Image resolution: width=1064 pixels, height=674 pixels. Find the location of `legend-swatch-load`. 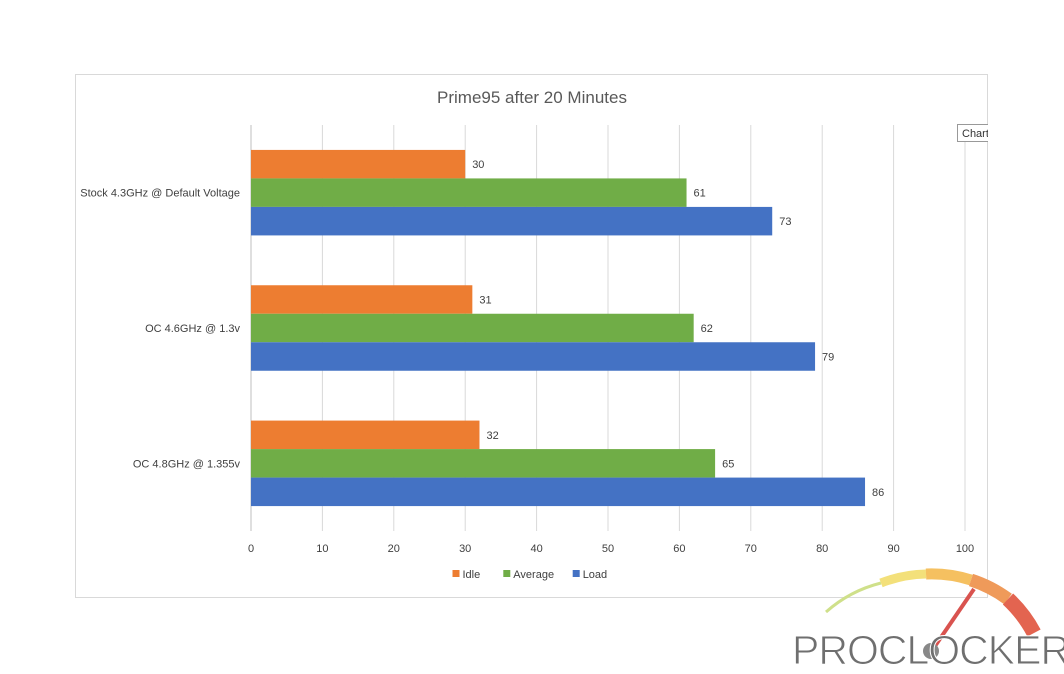

legend-swatch-load is located at coordinates (576, 573).